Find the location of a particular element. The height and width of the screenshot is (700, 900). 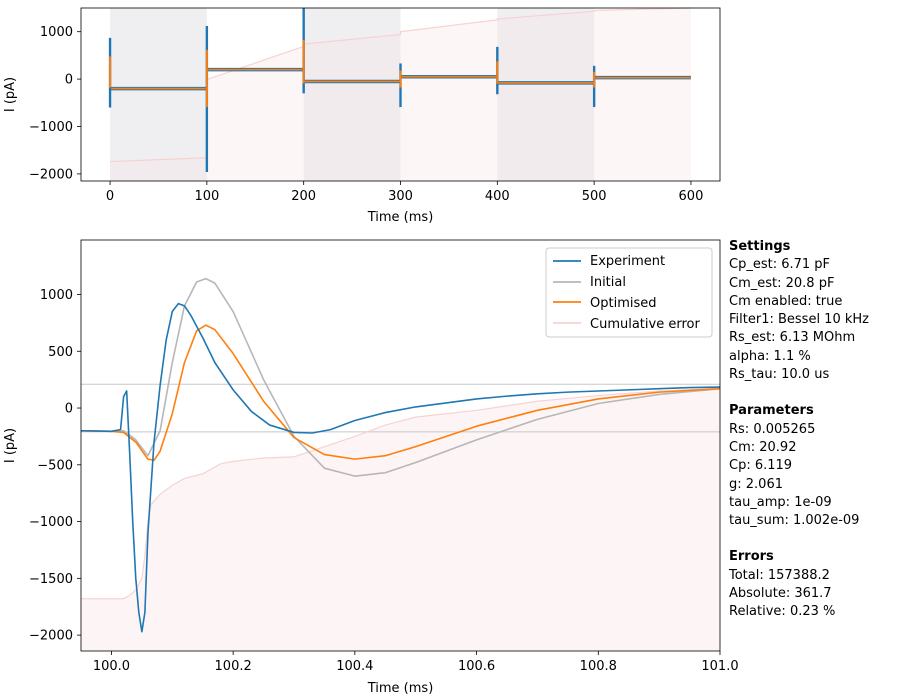

settings-line: Cp_est: 6.71 pF is located at coordinates (780, 265).